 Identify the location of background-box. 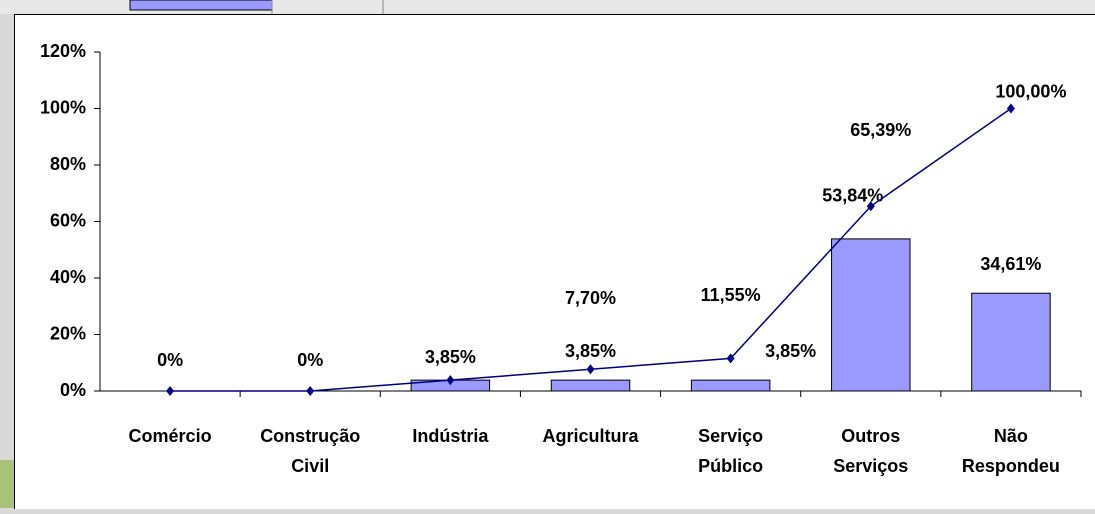
(201, 5).